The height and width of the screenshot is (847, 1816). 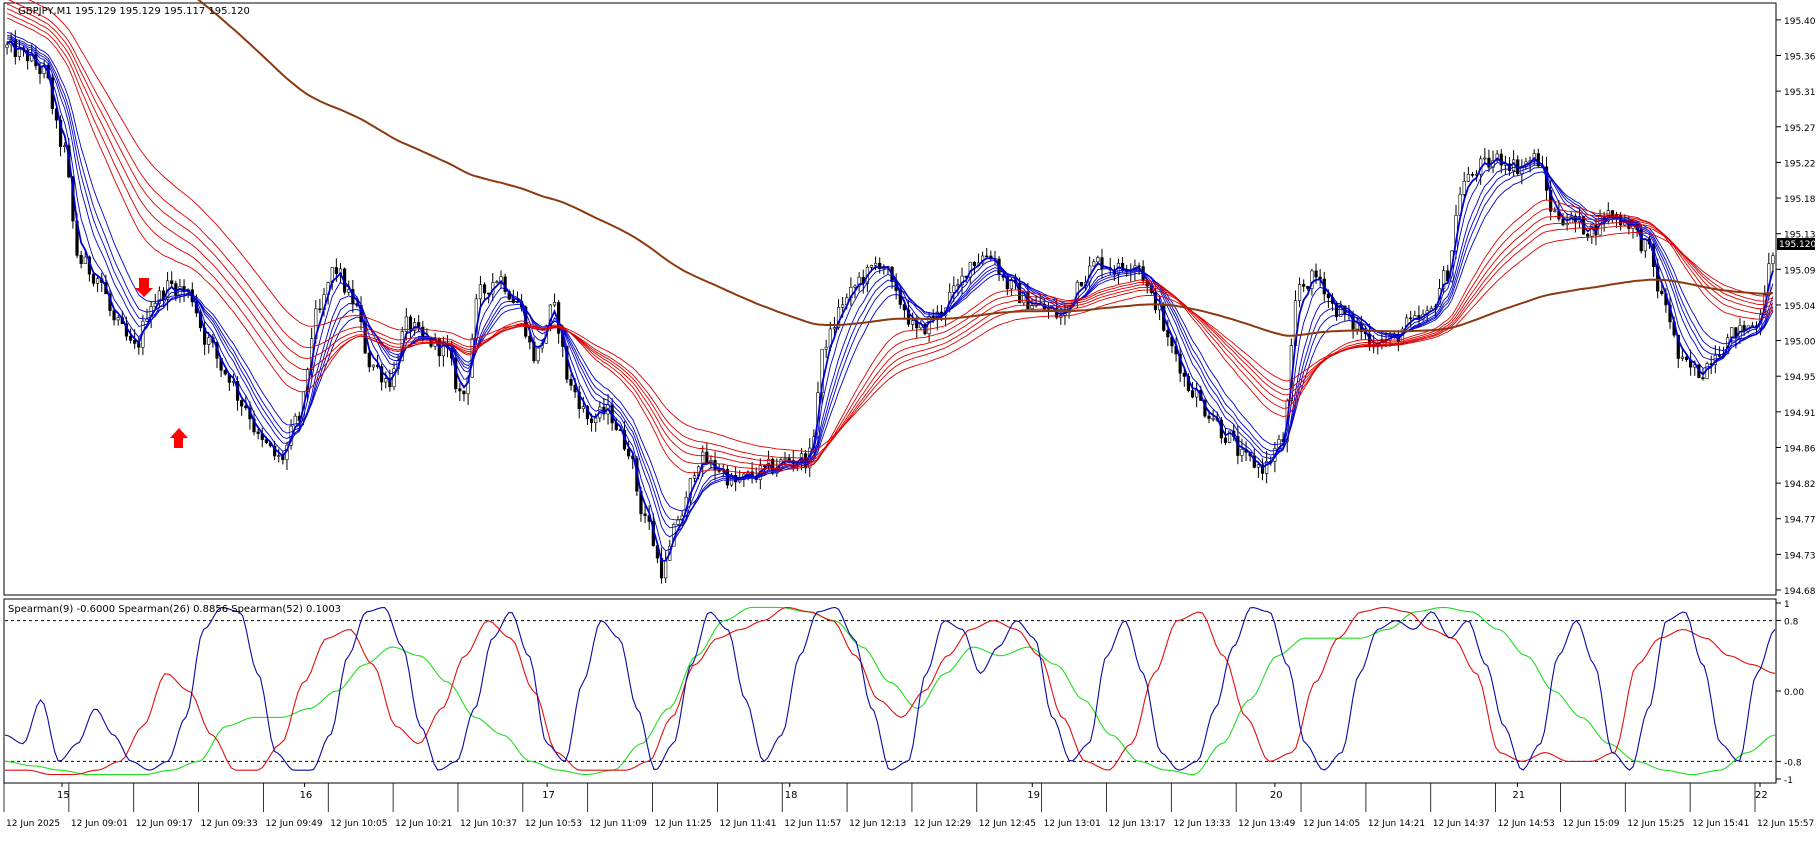 I want to click on price-tick-label: 195.360, so click(x=1800, y=58).